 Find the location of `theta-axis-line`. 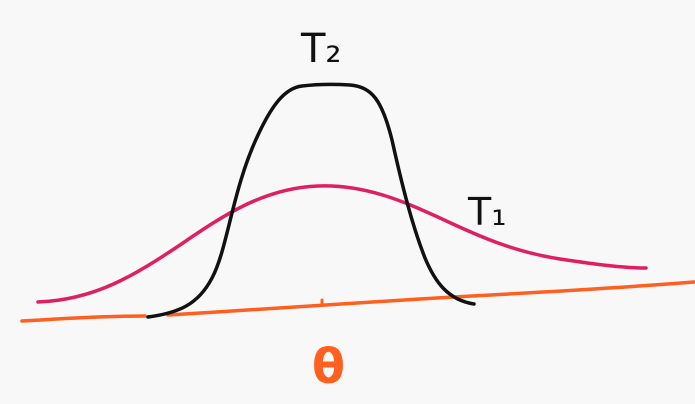

theta-axis-line is located at coordinates (357, 301).